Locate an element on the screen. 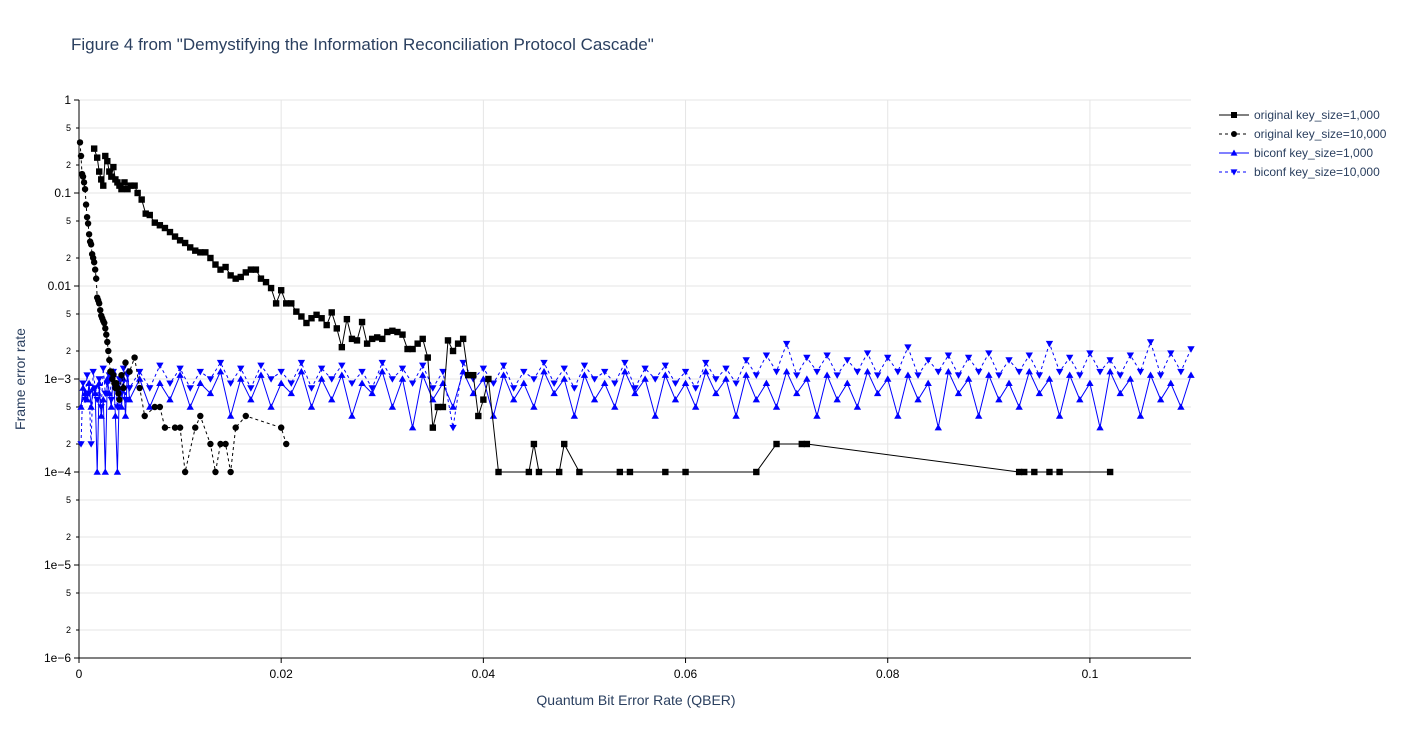 The image size is (1424, 738). x-tick-label: 0.04 is located at coordinates (484, 674).